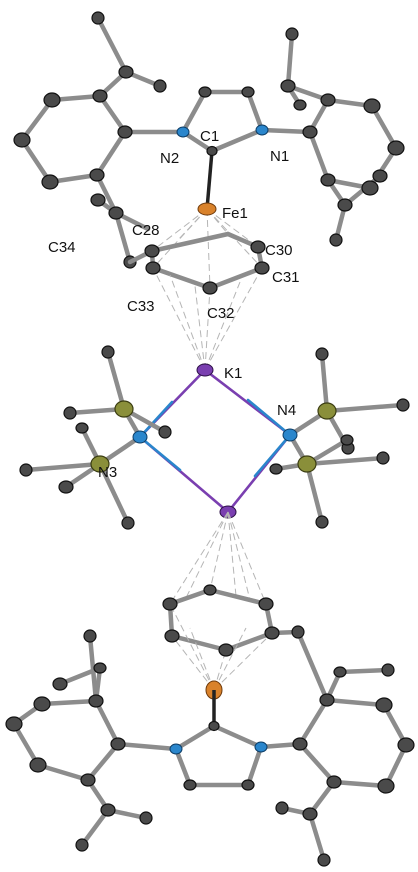 The image size is (418, 872). What do you see at coordinates (62, 247) in the screenshot?
I see `label-c34: C34` at bounding box center [62, 247].